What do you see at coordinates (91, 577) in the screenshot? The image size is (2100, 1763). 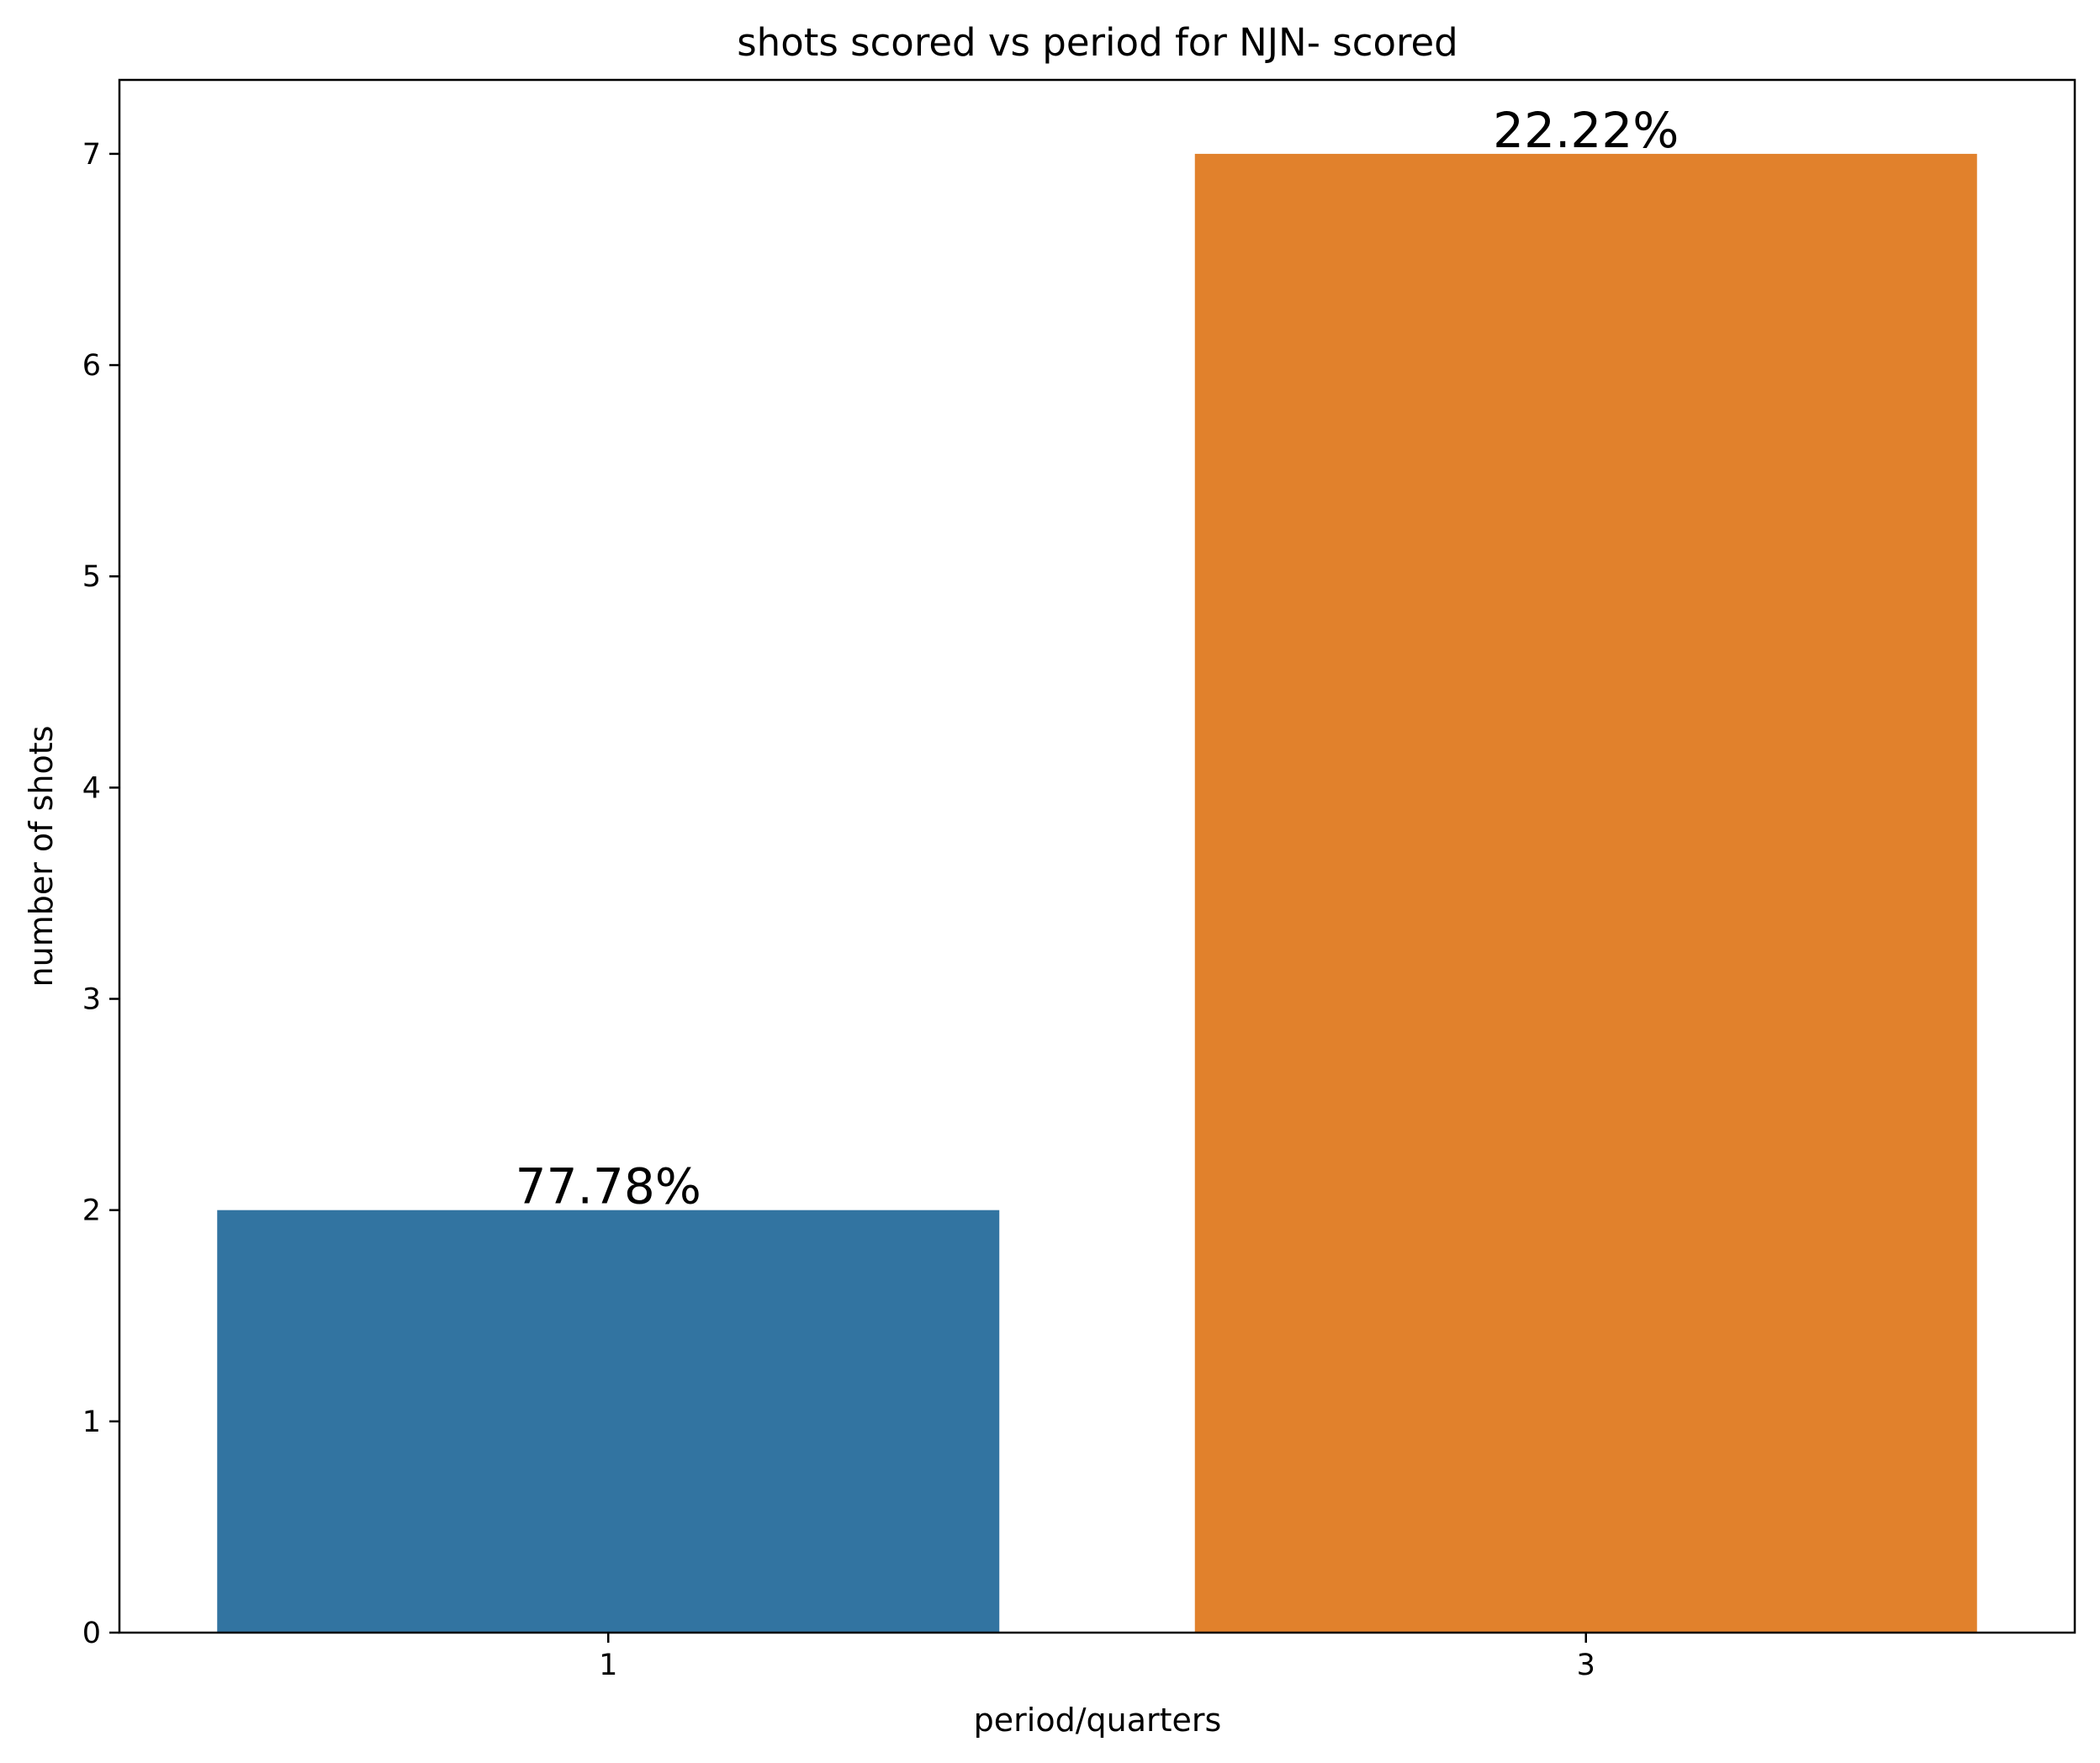 I see `y-tick-label: 5` at bounding box center [91, 577].